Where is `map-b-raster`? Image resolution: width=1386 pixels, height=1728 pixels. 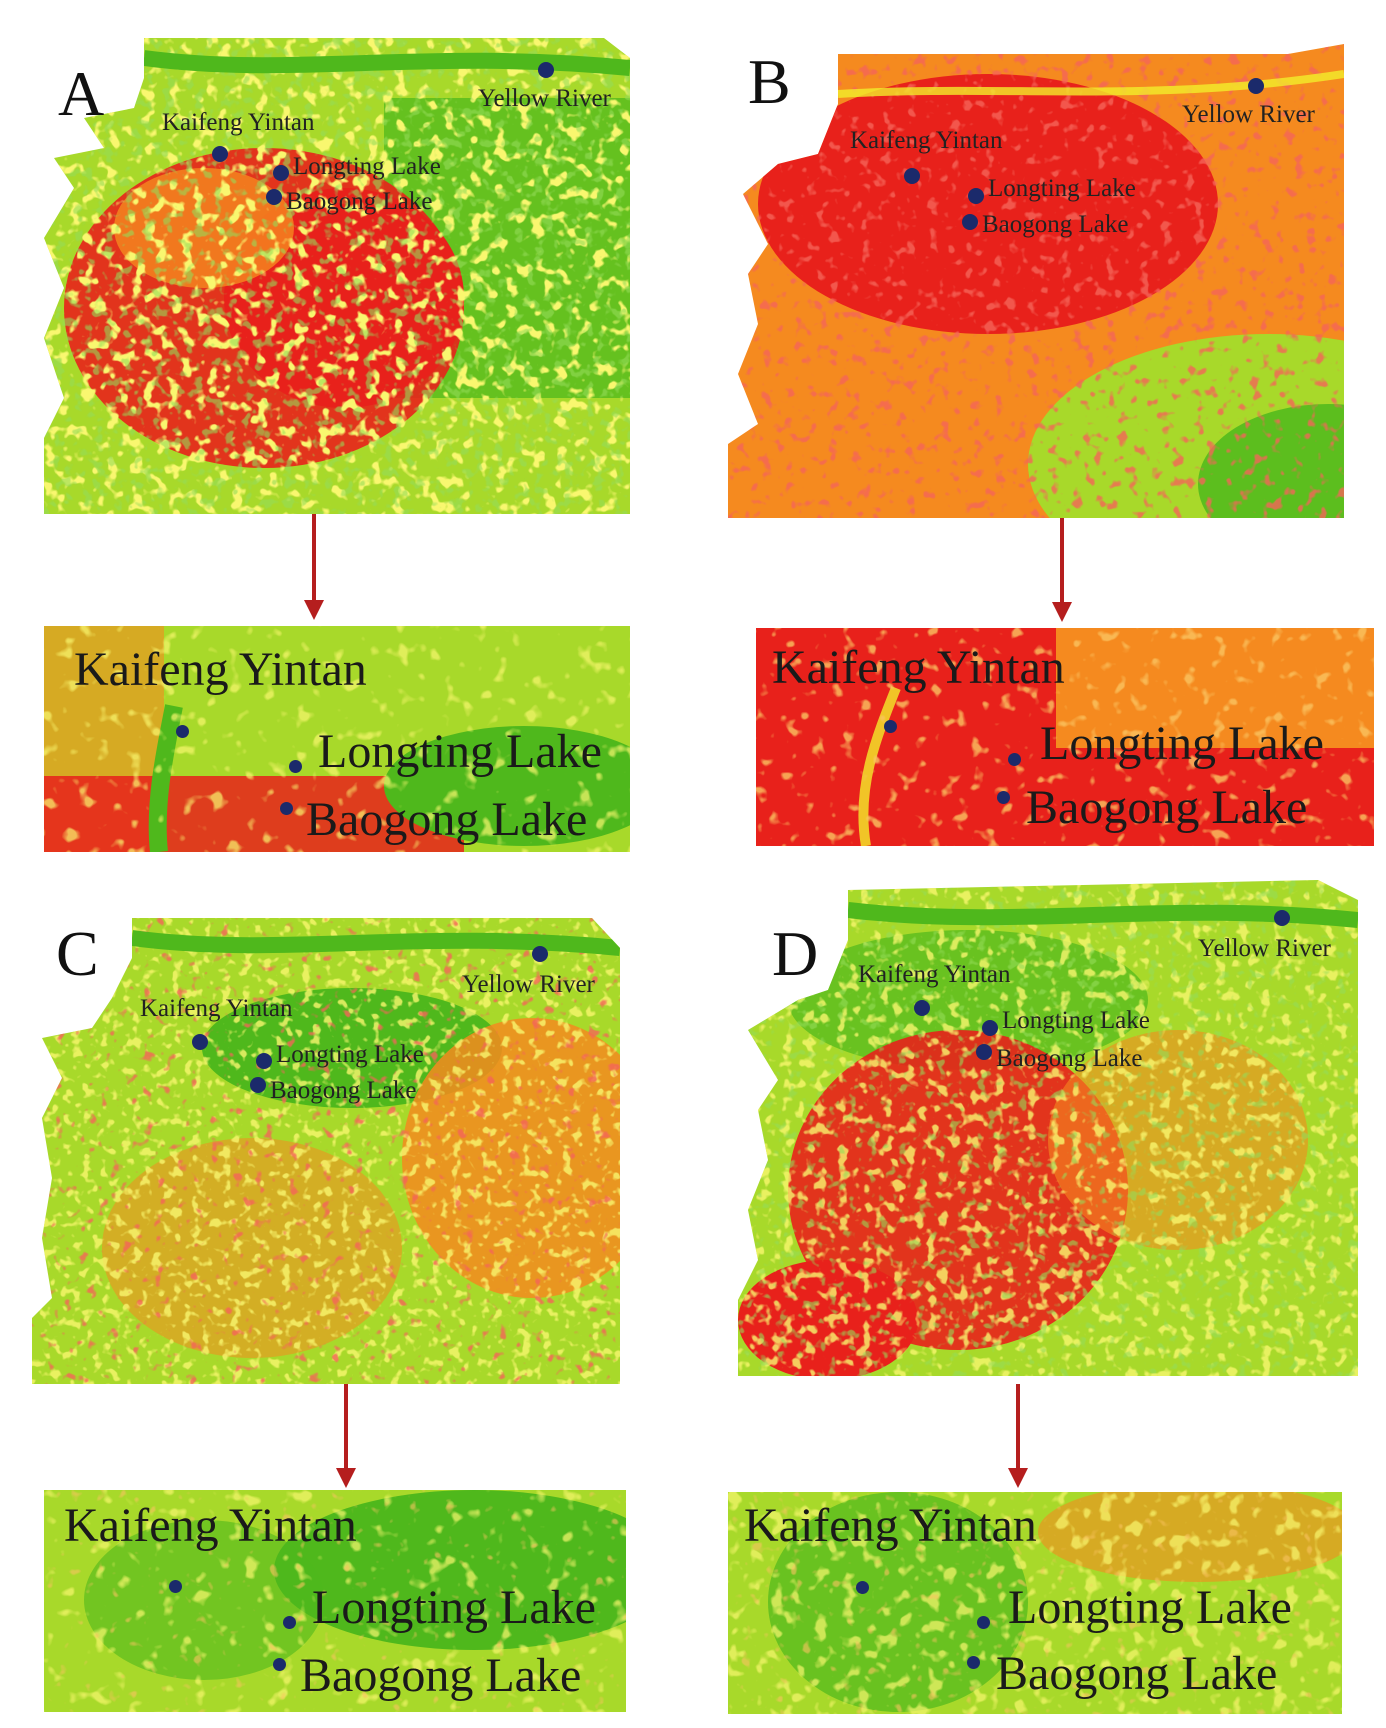 map-b-raster is located at coordinates (1036, 281).